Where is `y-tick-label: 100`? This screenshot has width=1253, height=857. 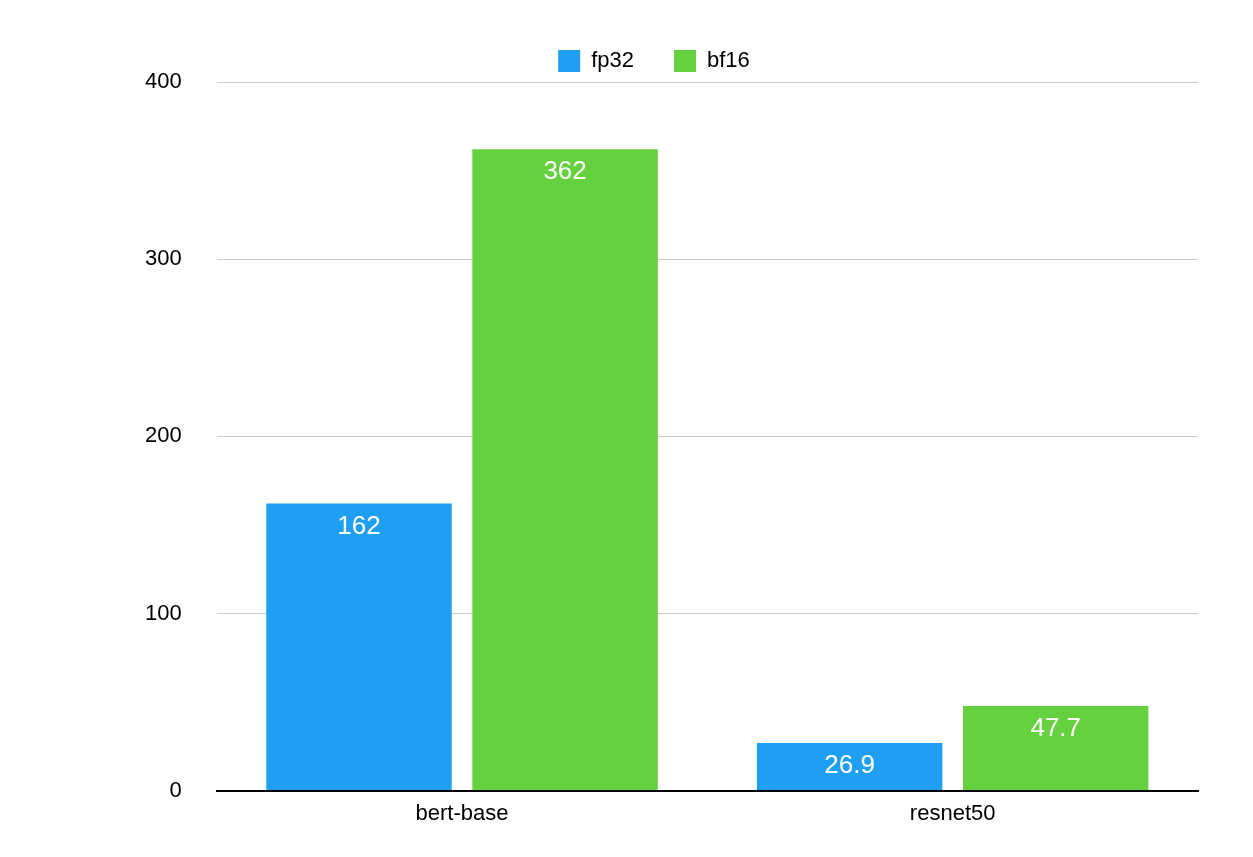 y-tick-label: 100 is located at coordinates (163, 612).